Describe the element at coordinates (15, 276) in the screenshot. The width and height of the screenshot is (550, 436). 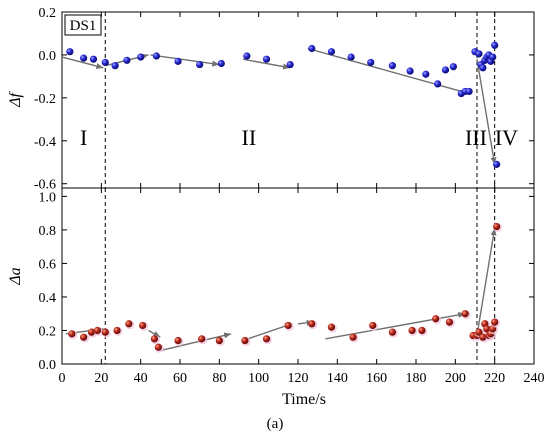
I see `bottom-y-axis-title: Δa` at that location.